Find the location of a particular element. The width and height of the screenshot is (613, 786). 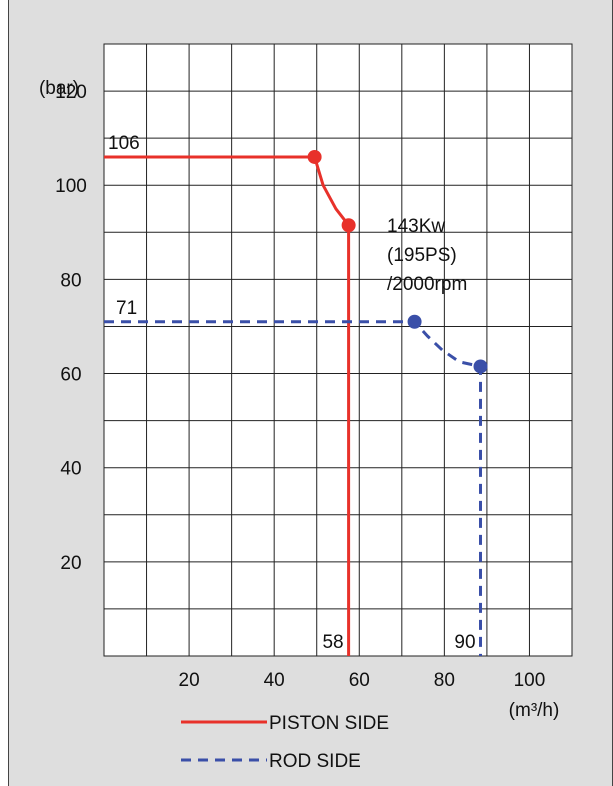

legend-label-rod-side: ROD SIDE is located at coordinates (315, 761).